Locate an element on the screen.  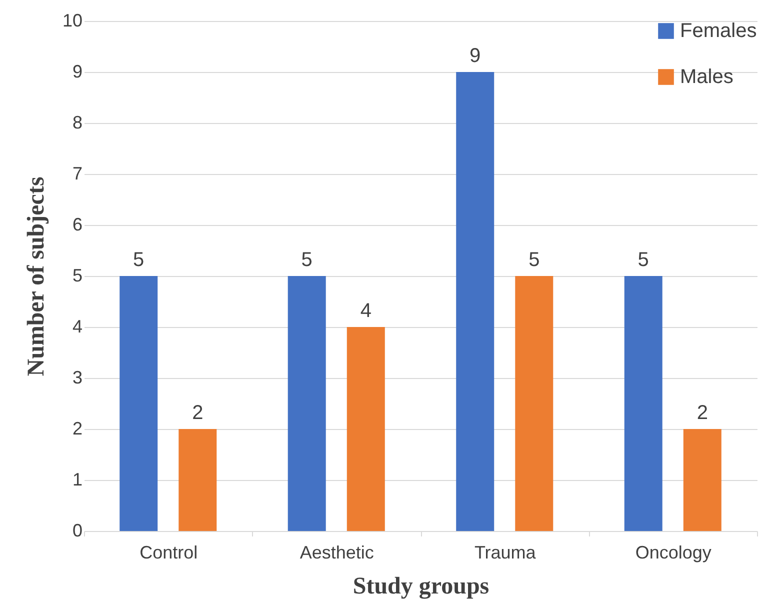
y-tick-label: 2 is located at coordinates (77, 428).